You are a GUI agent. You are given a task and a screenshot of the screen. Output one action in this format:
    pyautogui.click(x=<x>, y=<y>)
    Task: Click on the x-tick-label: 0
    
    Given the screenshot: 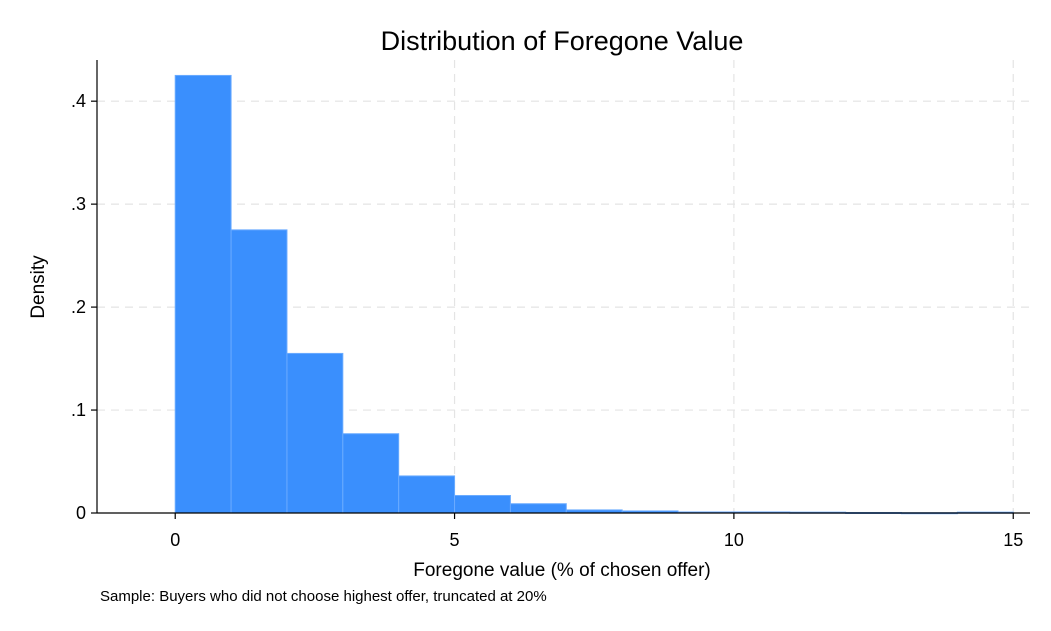 What is the action you would take?
    pyautogui.click(x=175, y=540)
    